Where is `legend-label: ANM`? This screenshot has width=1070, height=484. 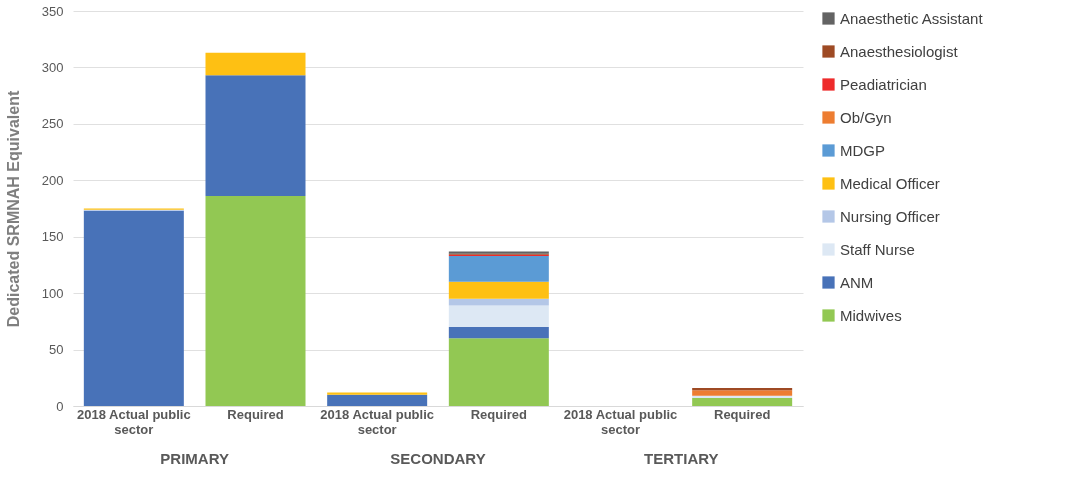 legend-label: ANM is located at coordinates (857, 282).